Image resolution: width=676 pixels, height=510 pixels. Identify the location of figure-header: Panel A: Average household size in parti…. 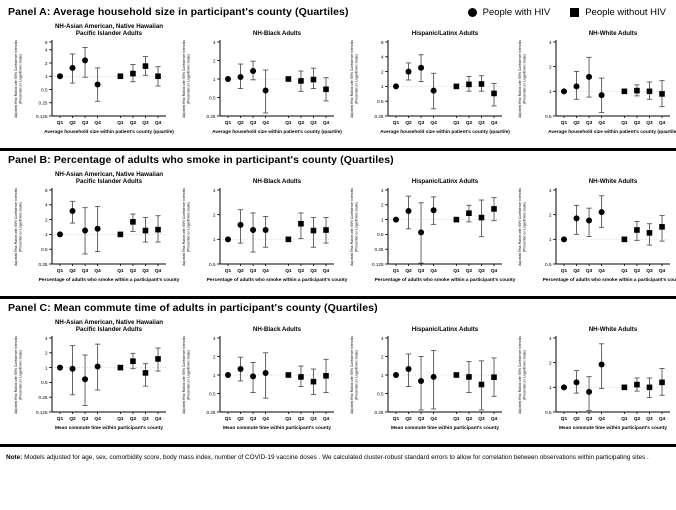
(338, 9).